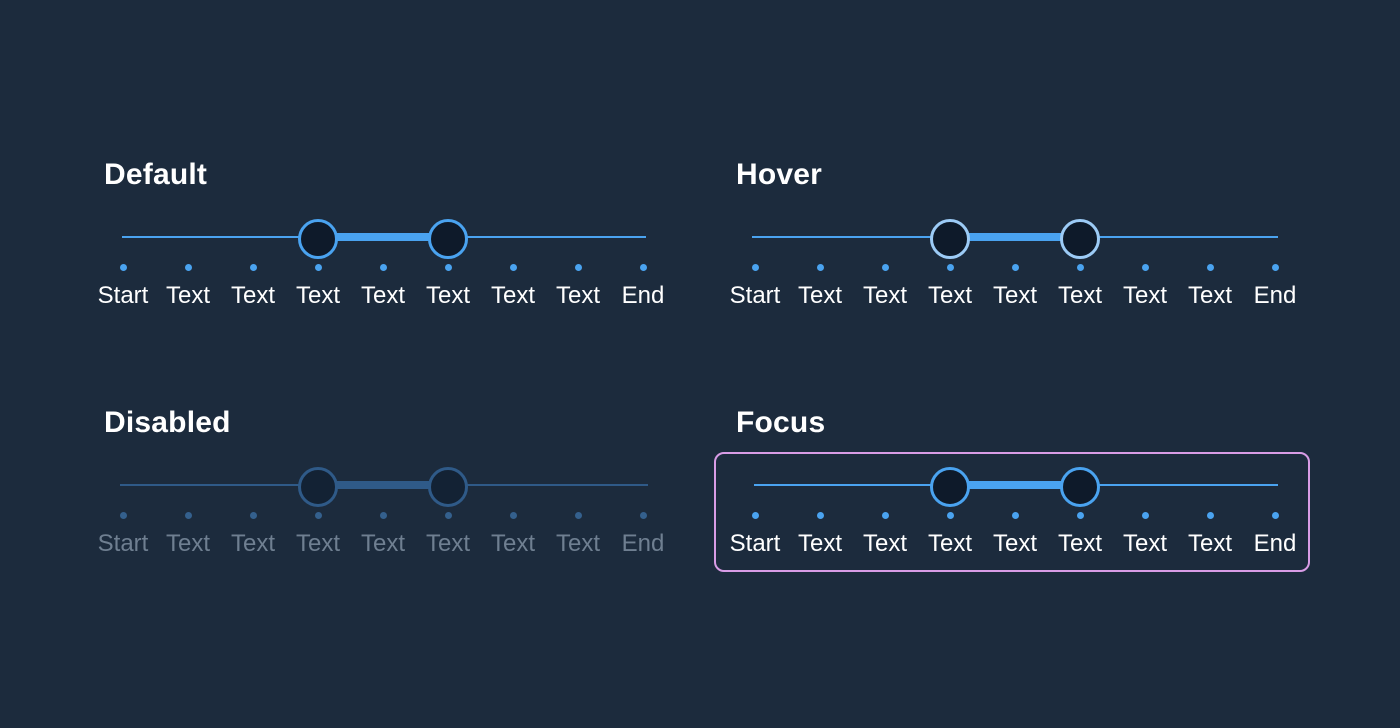  Describe the element at coordinates (379, 521) in the screenshot. I see `disabled-range-slider: Start Text Text Text Text Text Text Text End` at that location.